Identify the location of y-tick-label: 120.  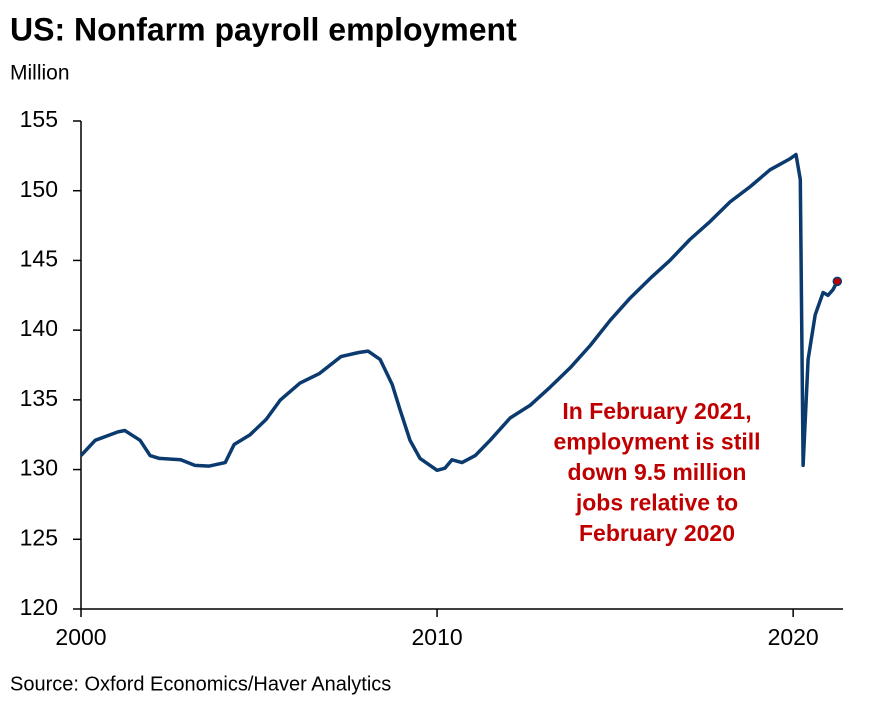
(39, 607).